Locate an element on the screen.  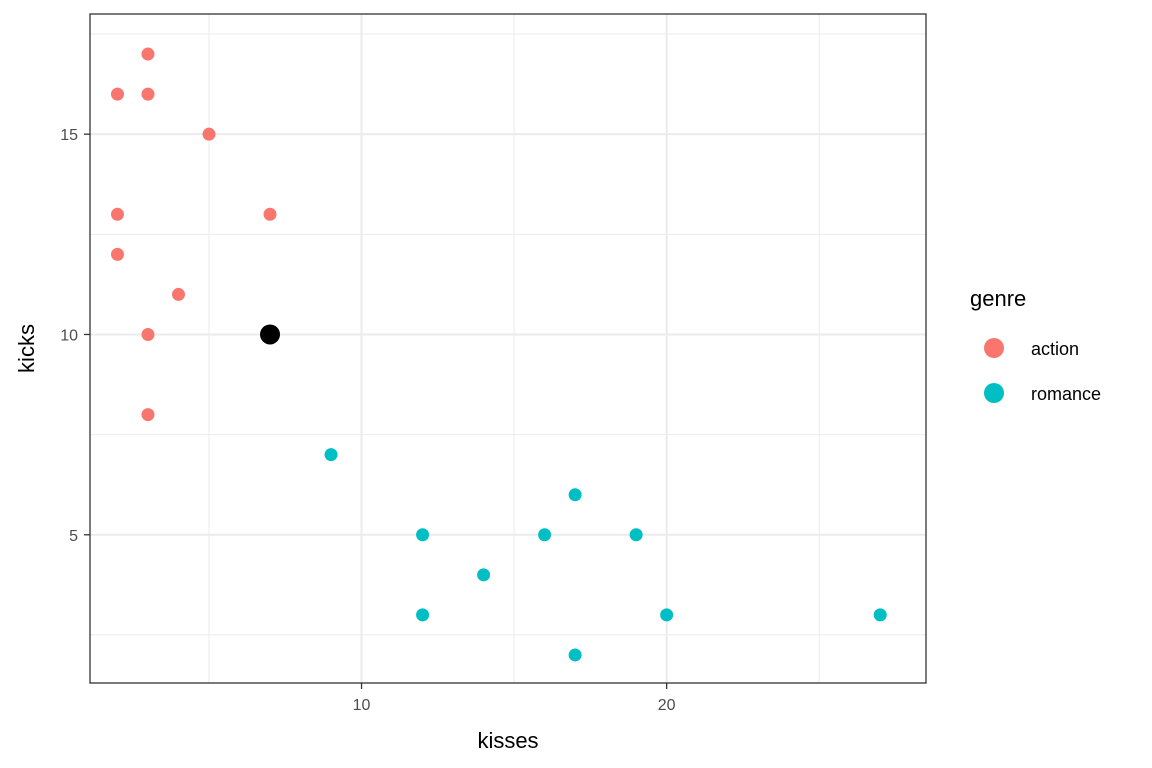
highlighted-data-point is located at coordinates (270, 334).